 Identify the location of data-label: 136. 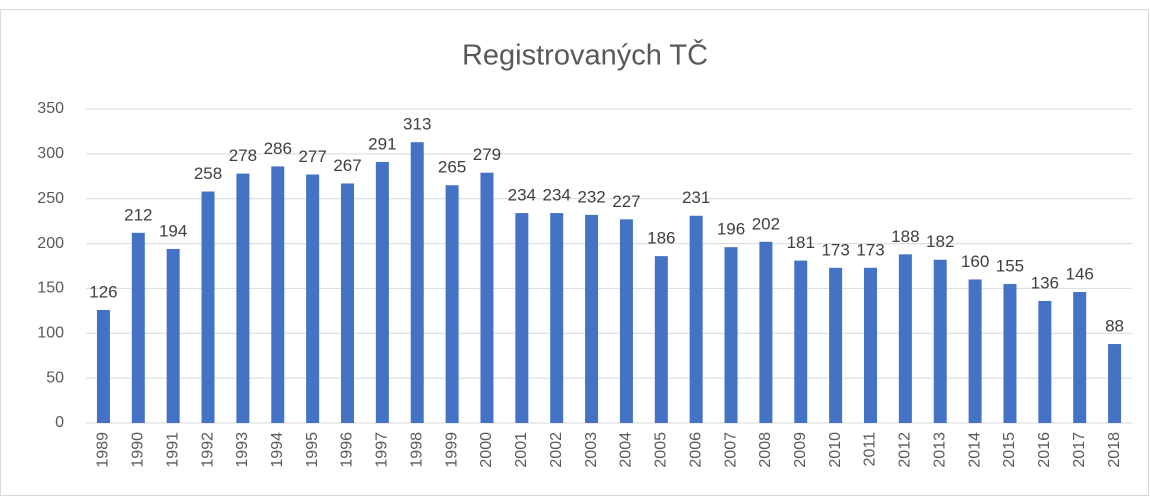
(1045, 282).